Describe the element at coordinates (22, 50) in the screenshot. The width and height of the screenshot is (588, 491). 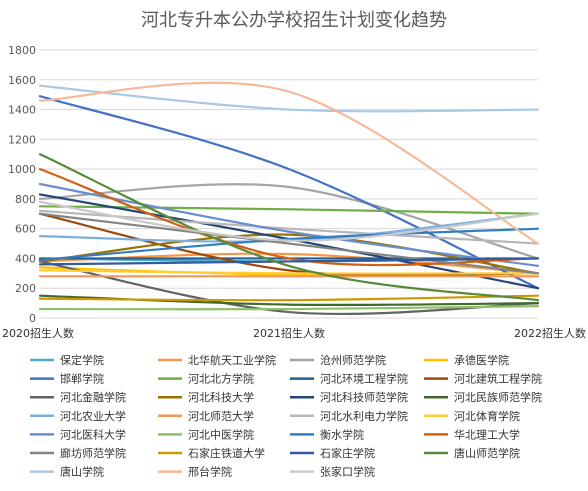
I see `y-tick-label: 1800` at that location.